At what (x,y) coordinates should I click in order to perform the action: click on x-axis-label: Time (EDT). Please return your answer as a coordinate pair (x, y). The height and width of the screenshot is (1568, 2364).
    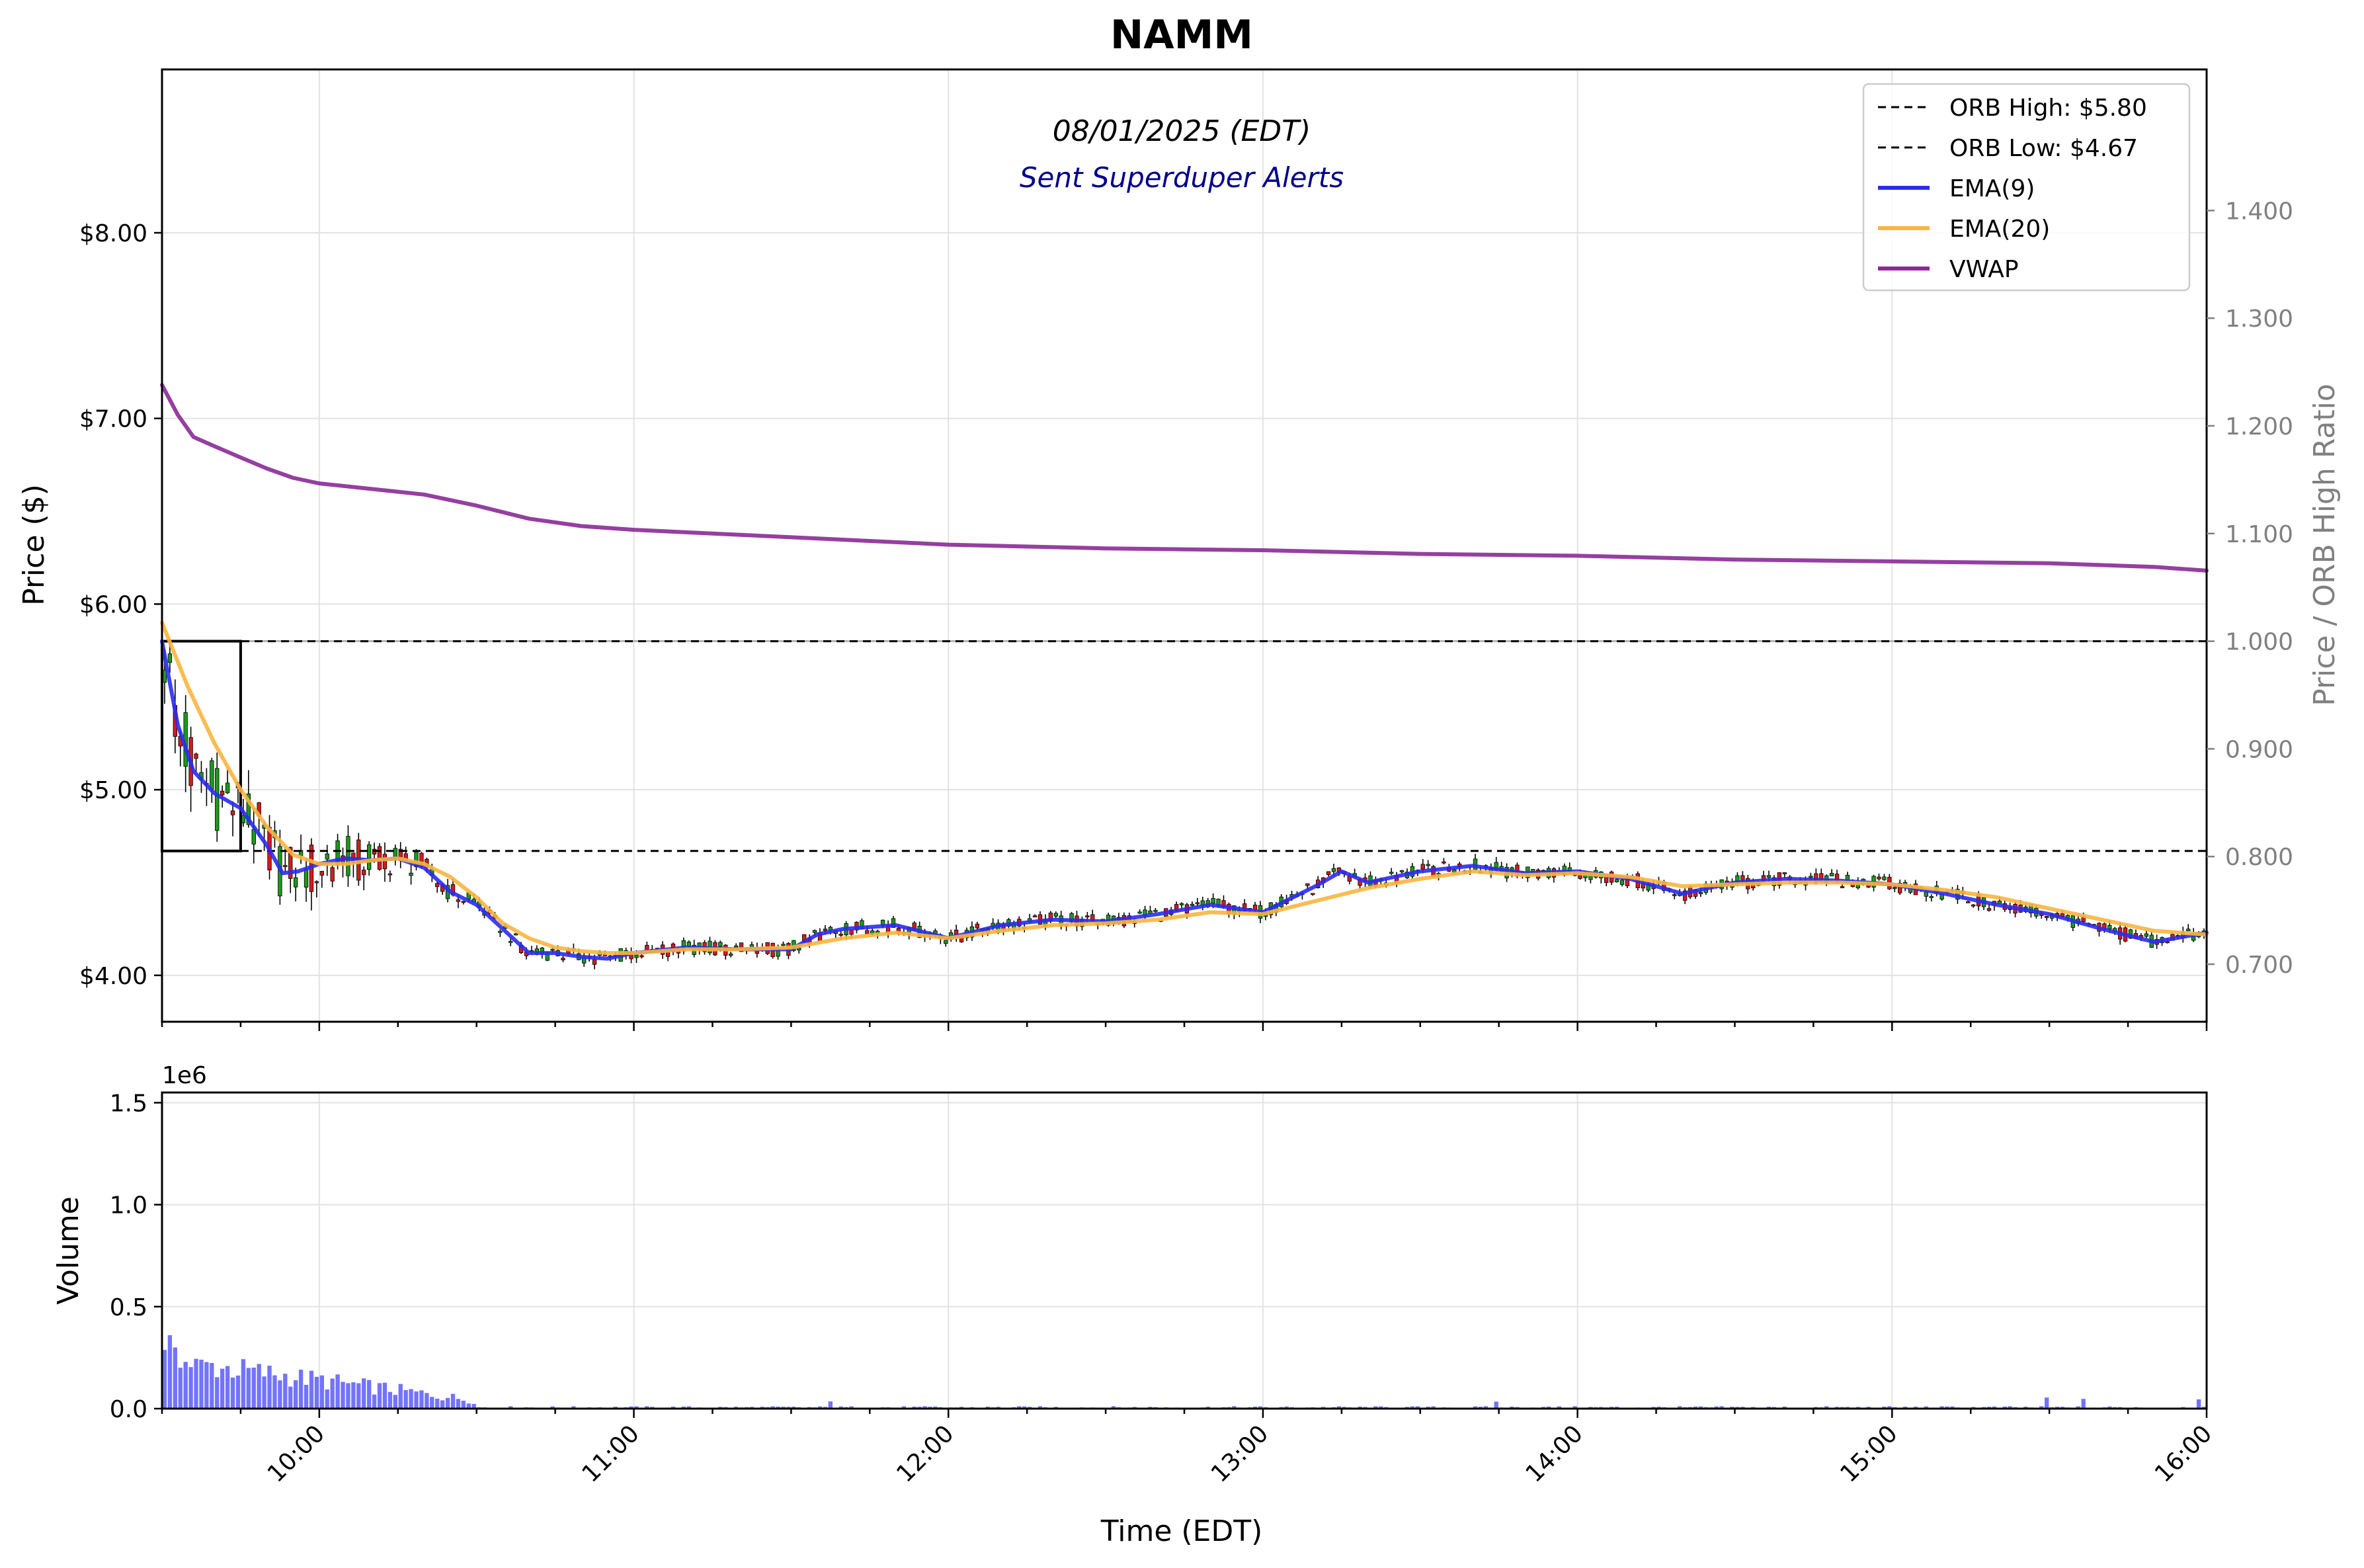
    Looking at the image, I should click on (1181, 1531).